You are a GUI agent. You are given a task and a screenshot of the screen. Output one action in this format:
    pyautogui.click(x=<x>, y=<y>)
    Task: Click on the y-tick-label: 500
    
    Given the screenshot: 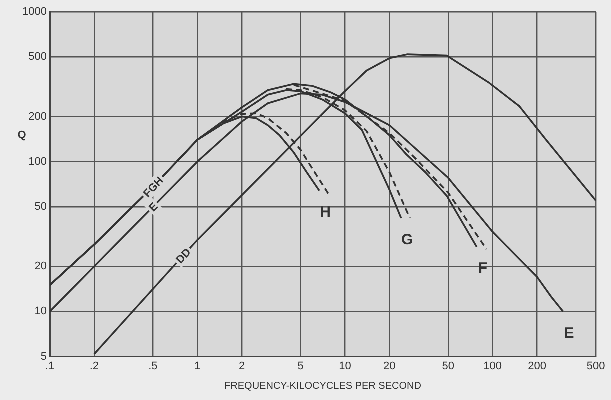 What is the action you would take?
    pyautogui.click(x=37, y=57)
    